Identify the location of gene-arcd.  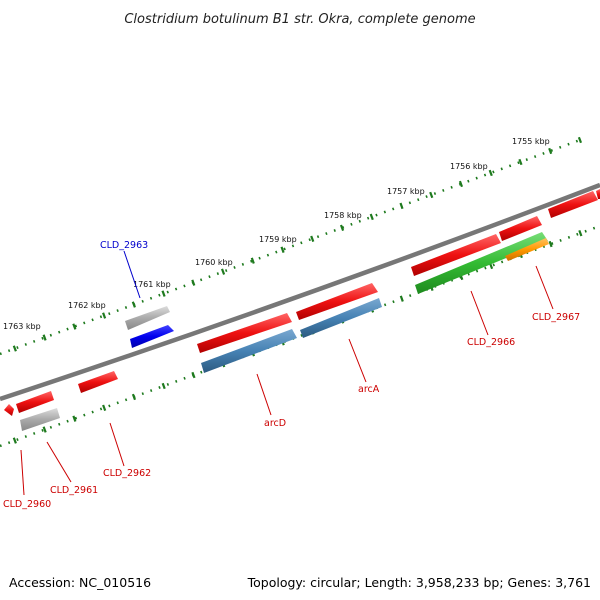
(249, 351).